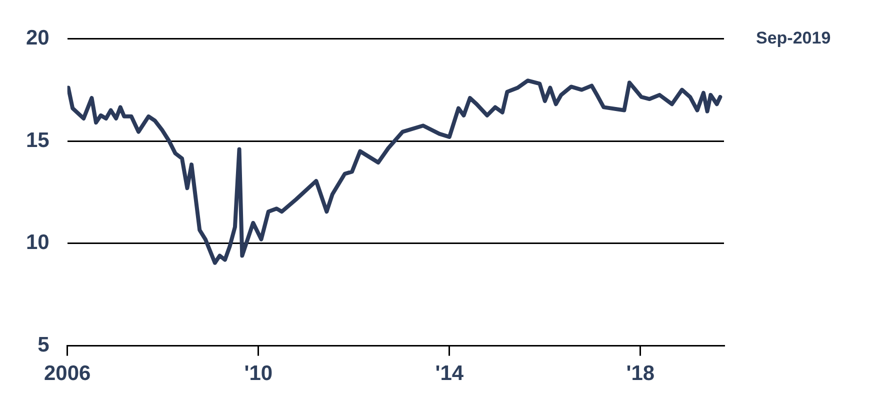  I want to click on x-tick-label: '14, so click(449, 374).